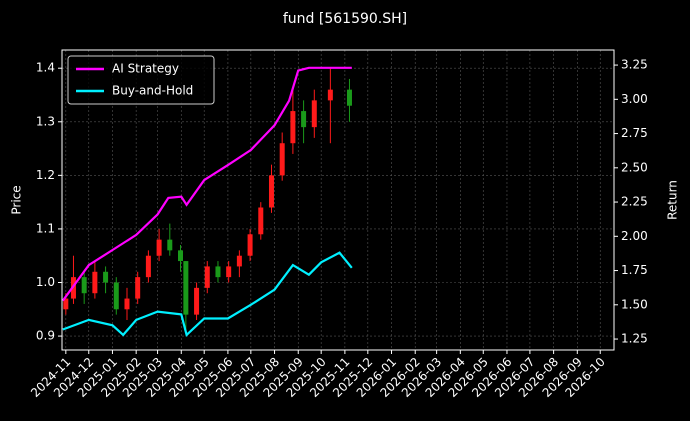 The width and height of the screenshot is (690, 421). What do you see at coordinates (45, 336) in the screenshot?
I see `y-tick-label: 0.9` at bounding box center [45, 336].